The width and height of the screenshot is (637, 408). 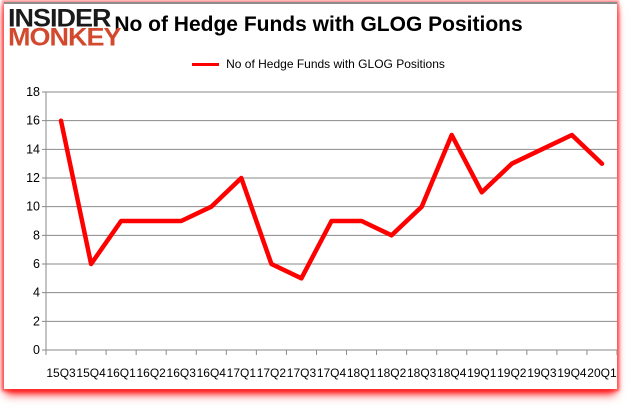 What do you see at coordinates (212, 373) in the screenshot?
I see `x-axis-category-label: 16Q4` at bounding box center [212, 373].